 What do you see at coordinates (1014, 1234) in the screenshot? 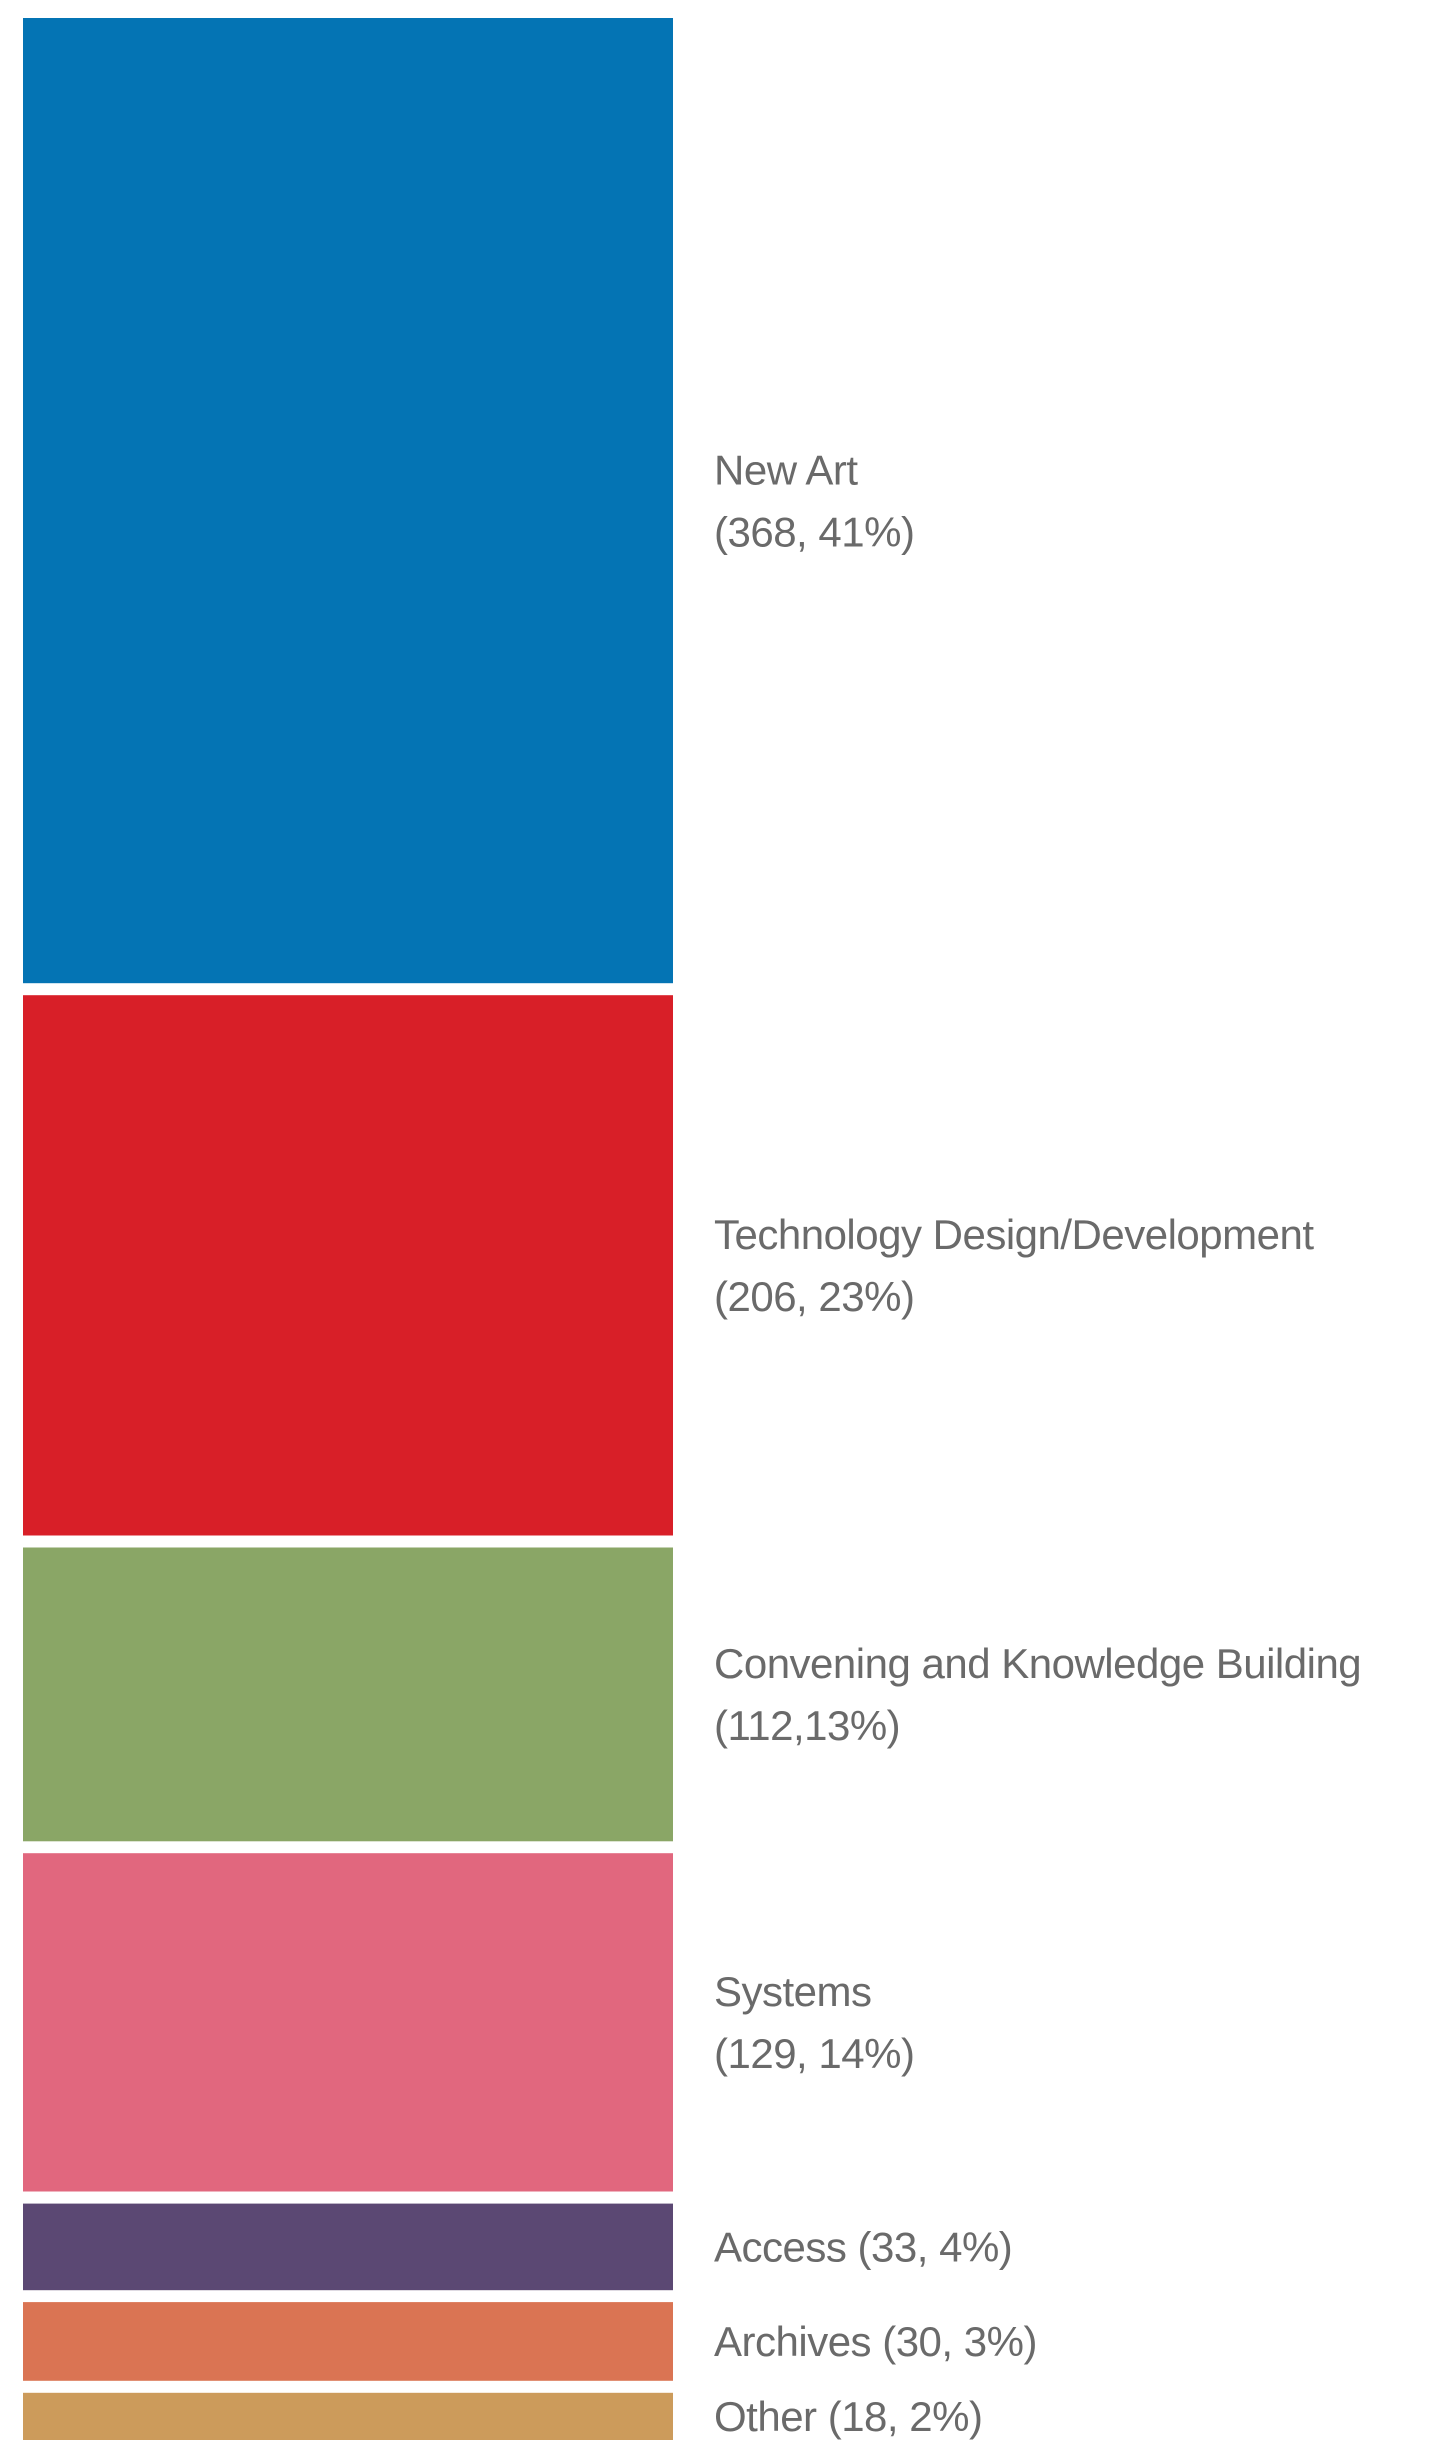
I see `segment-label-technology-design-development-line-1: Technology Design/Development` at bounding box center [1014, 1234].